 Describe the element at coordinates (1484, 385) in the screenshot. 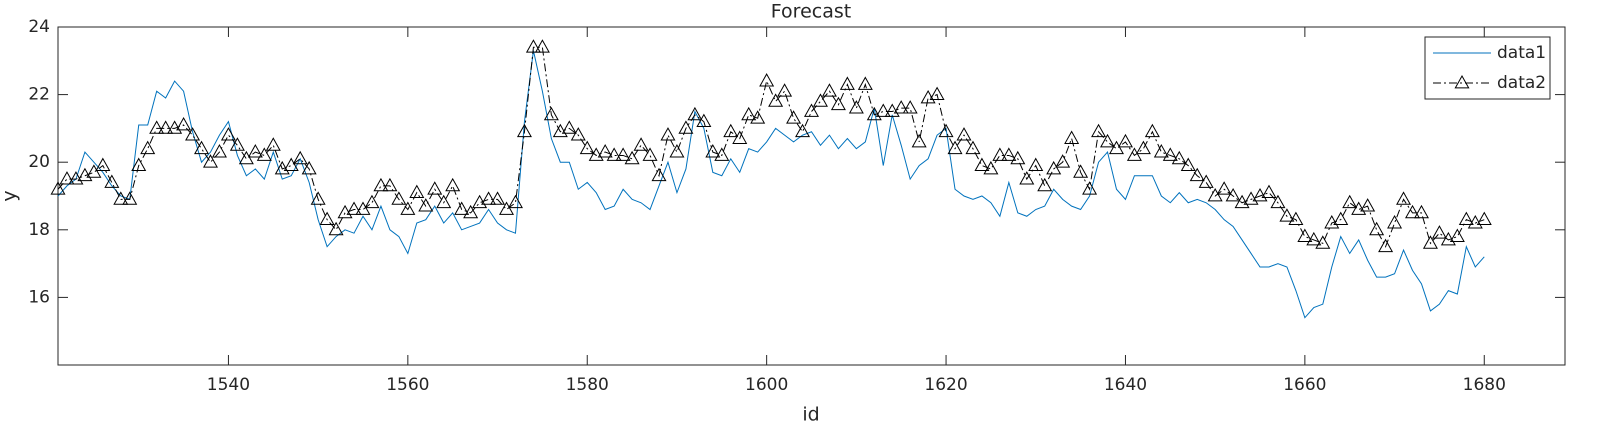

I see `x-tick-label: 1680` at that location.